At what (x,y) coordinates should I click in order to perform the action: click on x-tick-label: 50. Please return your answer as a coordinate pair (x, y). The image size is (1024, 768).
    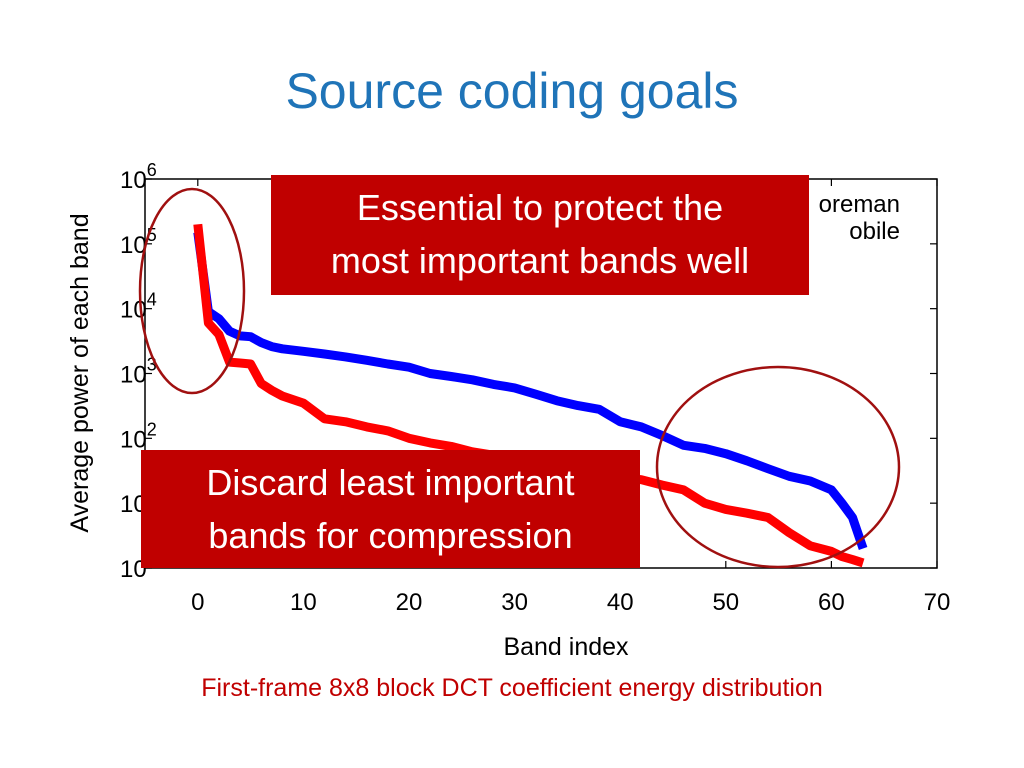
    Looking at the image, I should click on (725, 602).